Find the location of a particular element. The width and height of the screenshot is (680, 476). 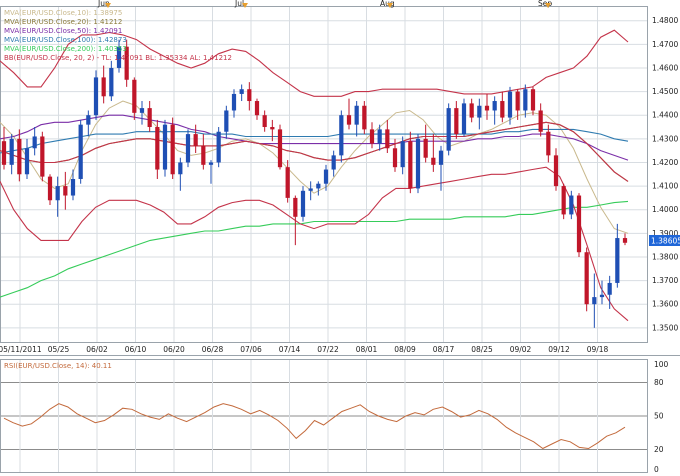

y-tick-1.3600: 1.3600 is located at coordinates (665, 304).